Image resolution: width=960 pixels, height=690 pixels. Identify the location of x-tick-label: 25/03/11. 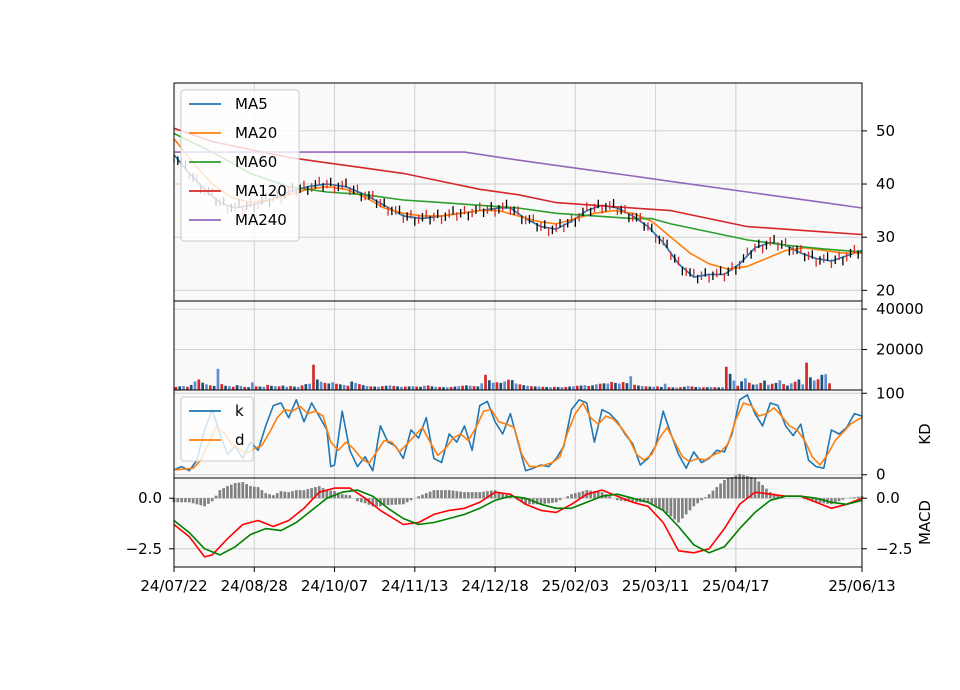
(655, 586).